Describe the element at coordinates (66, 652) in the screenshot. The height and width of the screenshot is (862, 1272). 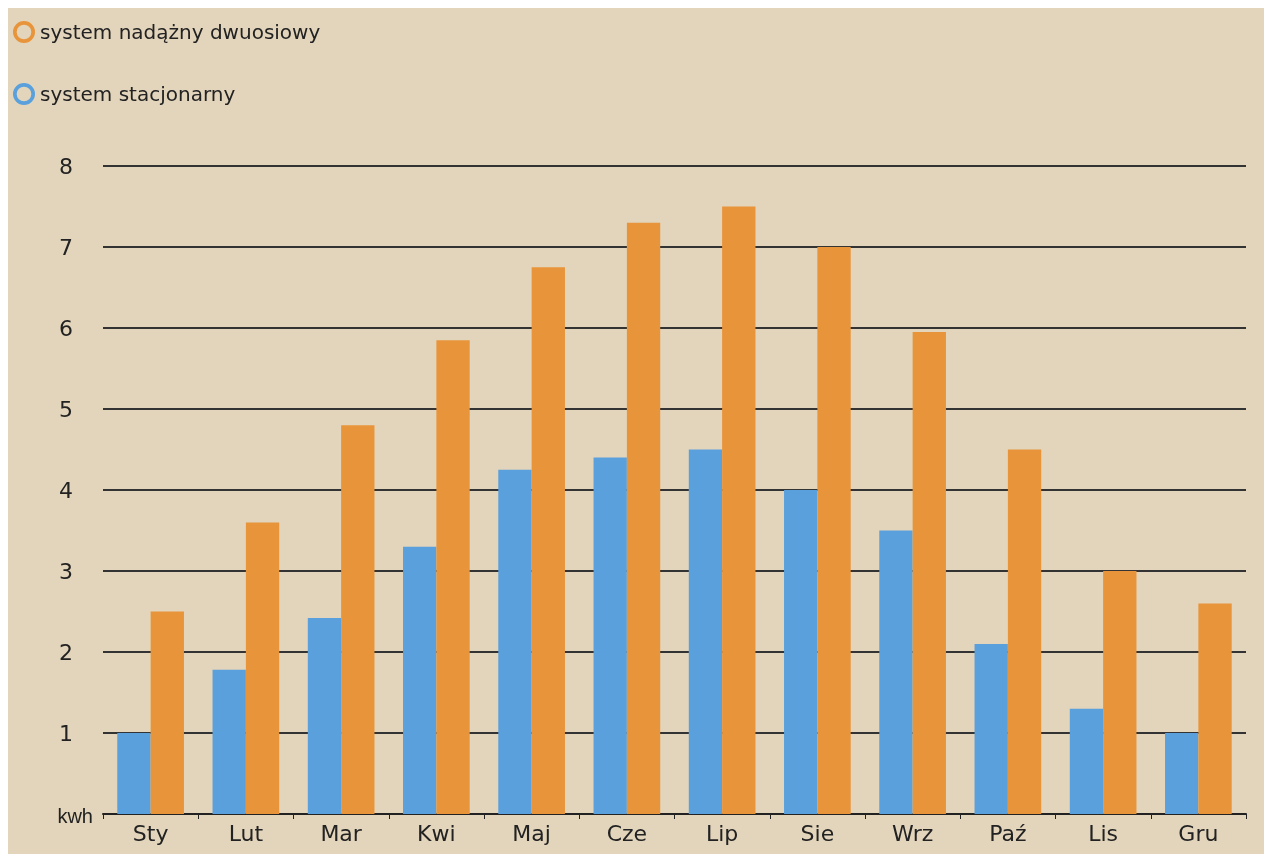
I see `y-tick-label: 2` at that location.